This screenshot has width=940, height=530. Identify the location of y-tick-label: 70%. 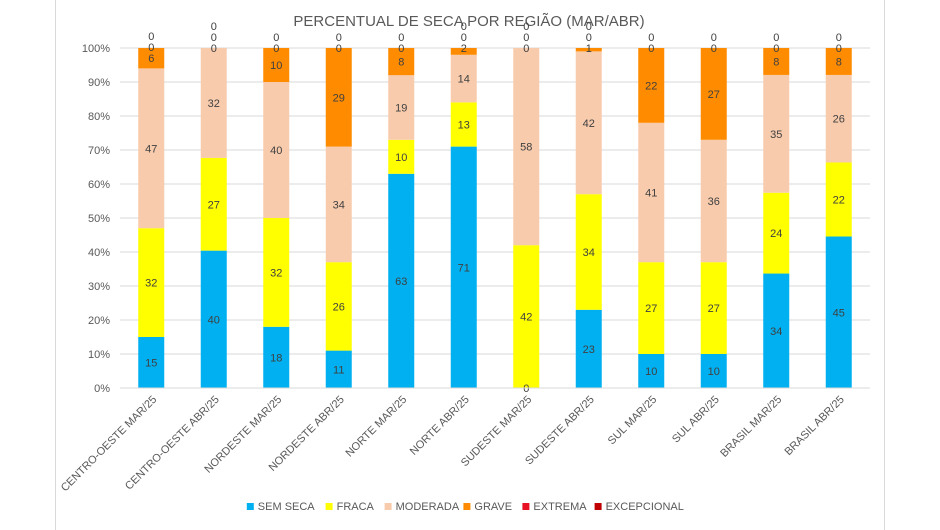
(99, 151).